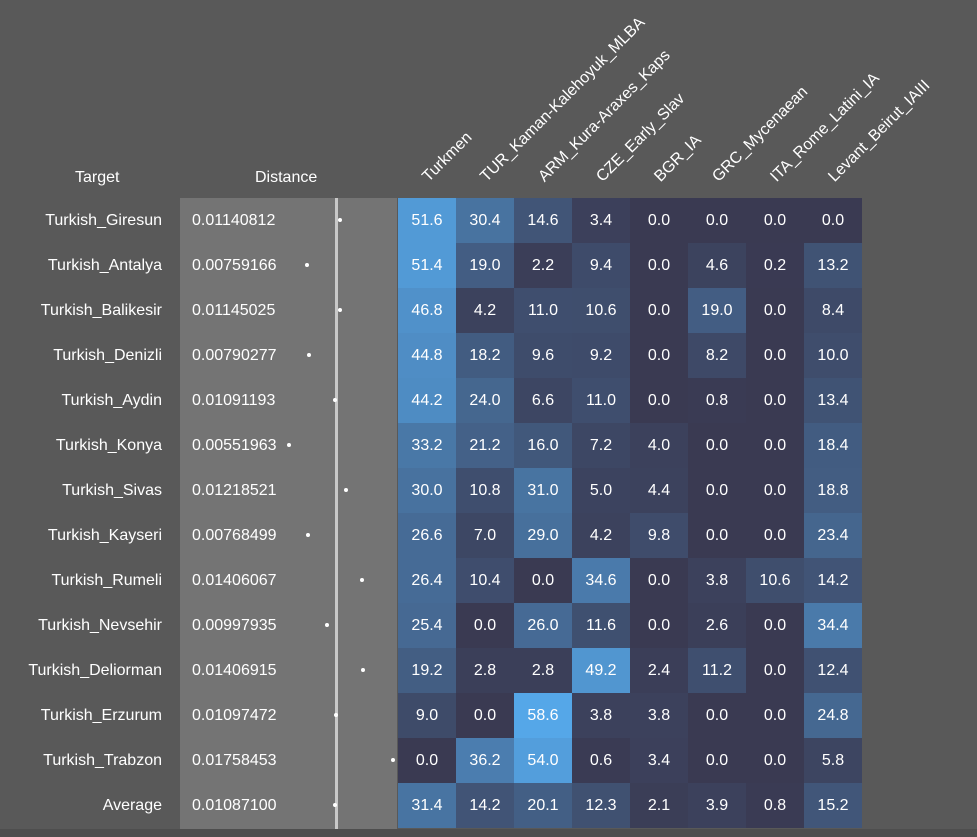  What do you see at coordinates (427, 535) in the screenshot?
I see `heatmap-cell: 26.6` at bounding box center [427, 535].